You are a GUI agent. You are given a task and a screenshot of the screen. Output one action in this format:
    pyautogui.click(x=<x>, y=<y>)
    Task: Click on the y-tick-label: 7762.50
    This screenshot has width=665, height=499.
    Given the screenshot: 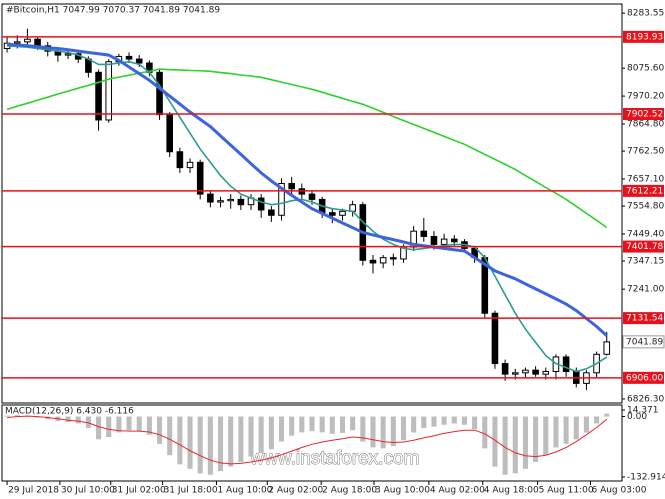 What is the action you would take?
    pyautogui.click(x=645, y=152)
    